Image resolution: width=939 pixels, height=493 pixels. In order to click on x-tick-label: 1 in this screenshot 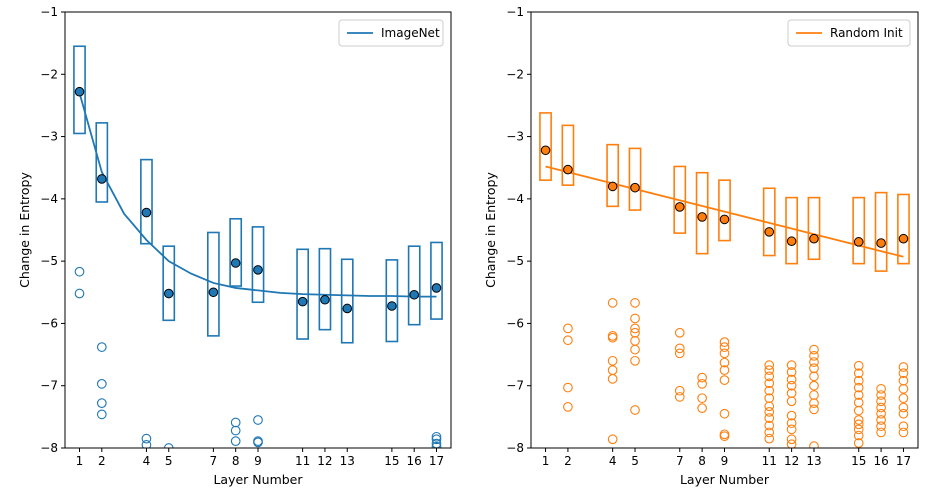, I will do `click(546, 461)`.